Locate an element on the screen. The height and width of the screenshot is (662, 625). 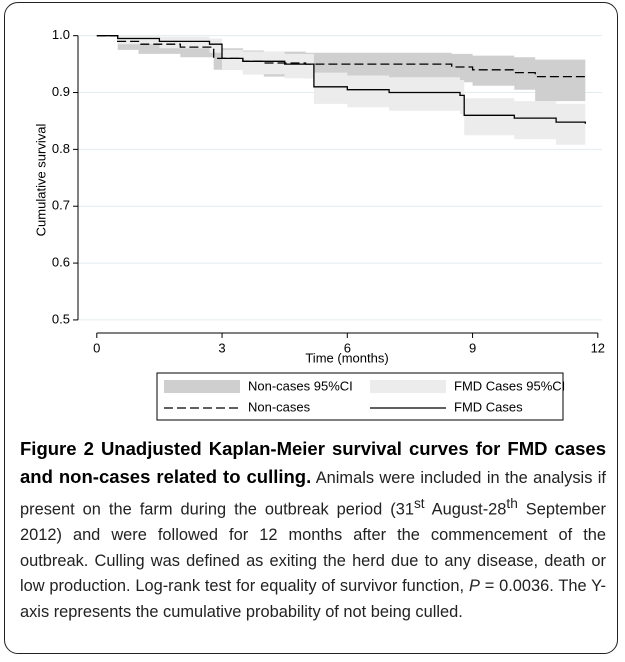
ci-band is located at coordinates (341, 92).